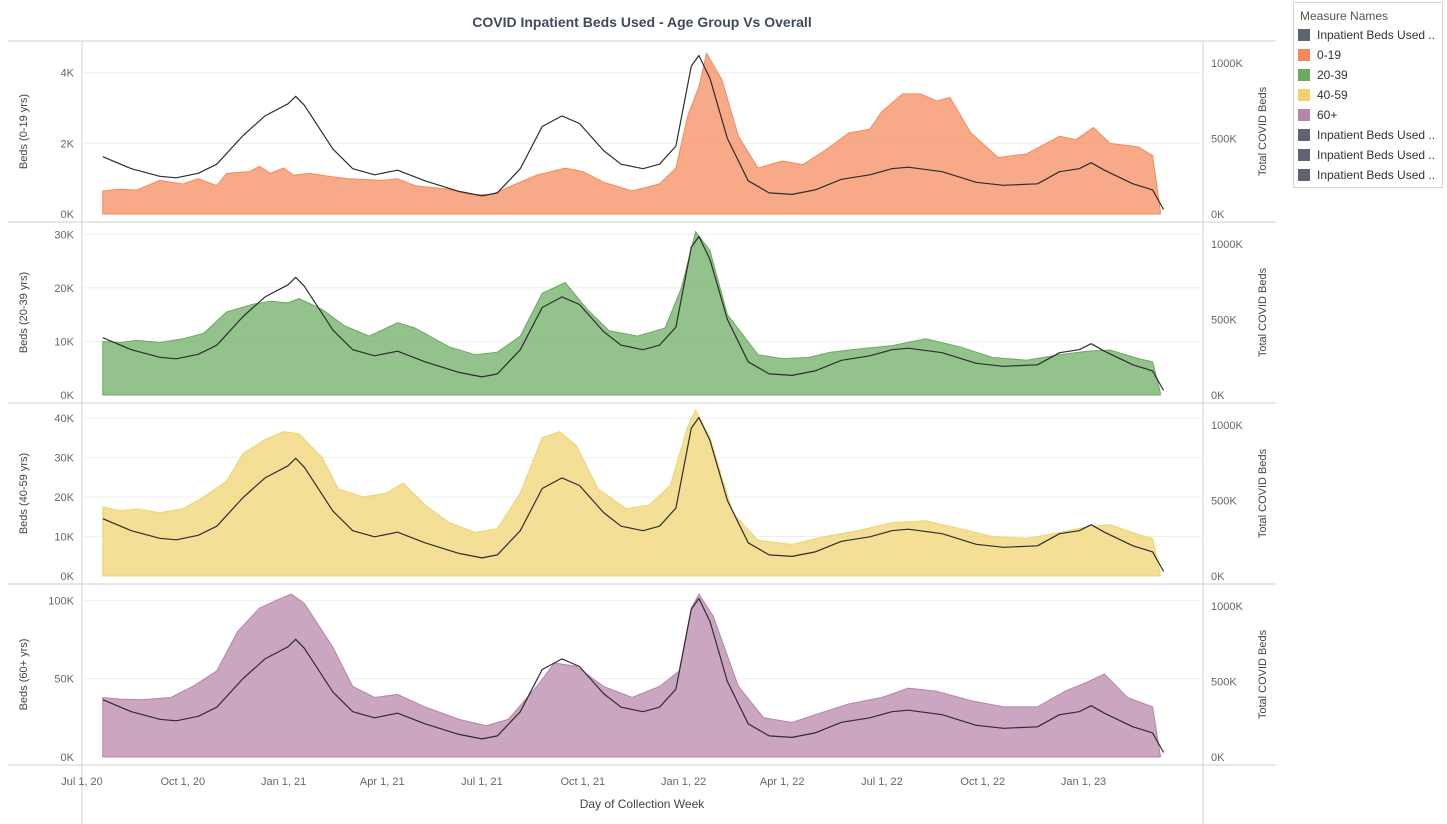 This screenshot has height=824, width=1447. I want to click on x-tick-label: Jan 1, 23, so click(1083, 782).